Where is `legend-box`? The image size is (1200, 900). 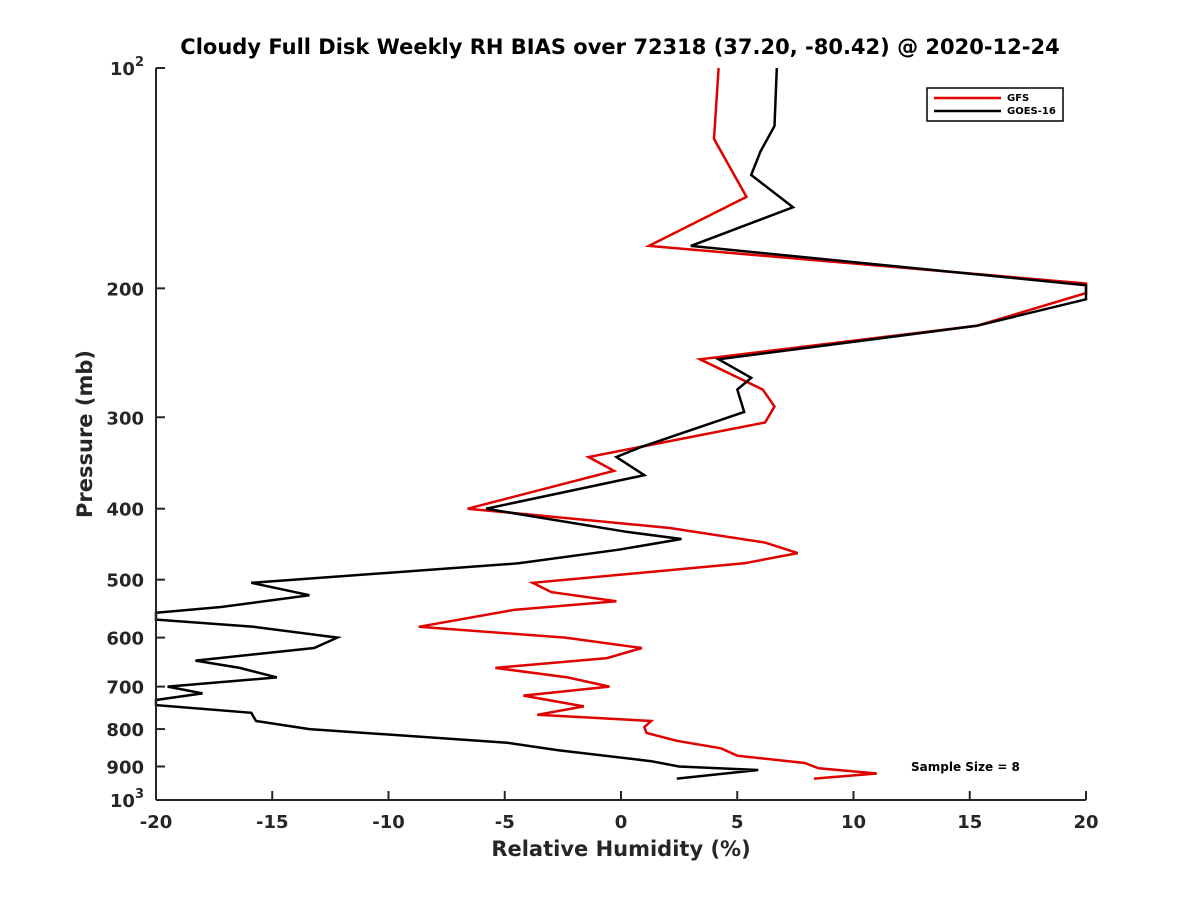
legend-box is located at coordinates (995, 104).